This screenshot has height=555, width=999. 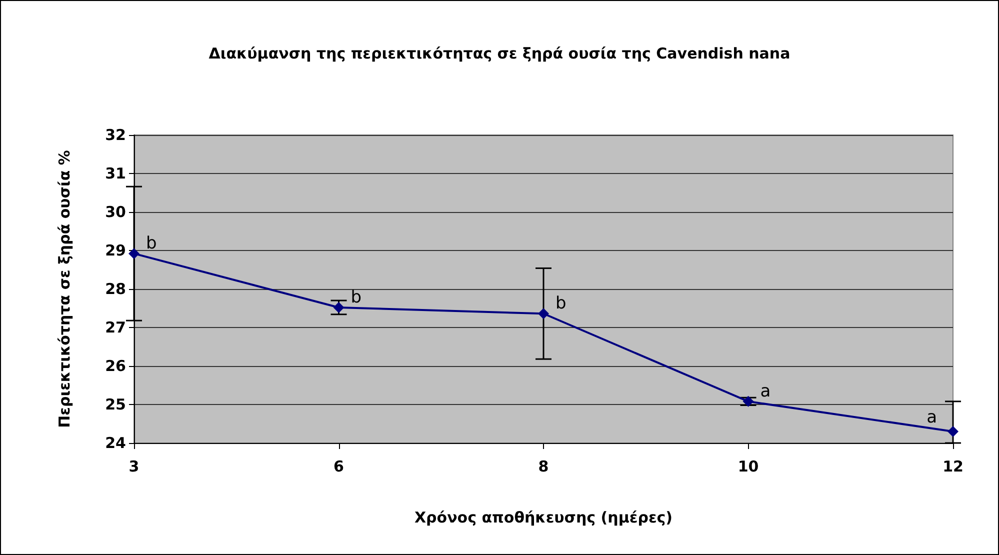 What do you see at coordinates (953, 467) in the screenshot?
I see `x-tick-label: 12` at bounding box center [953, 467].